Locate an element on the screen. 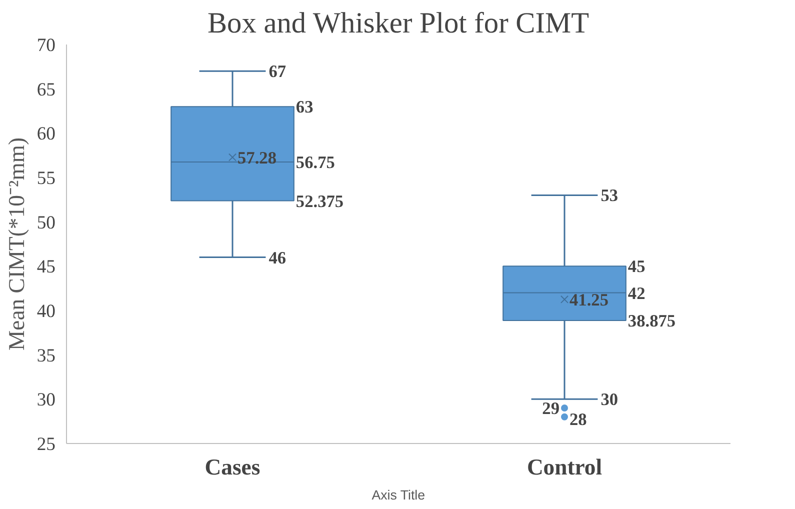 The image size is (795, 509). y-tick-label: 35 is located at coordinates (46, 355).